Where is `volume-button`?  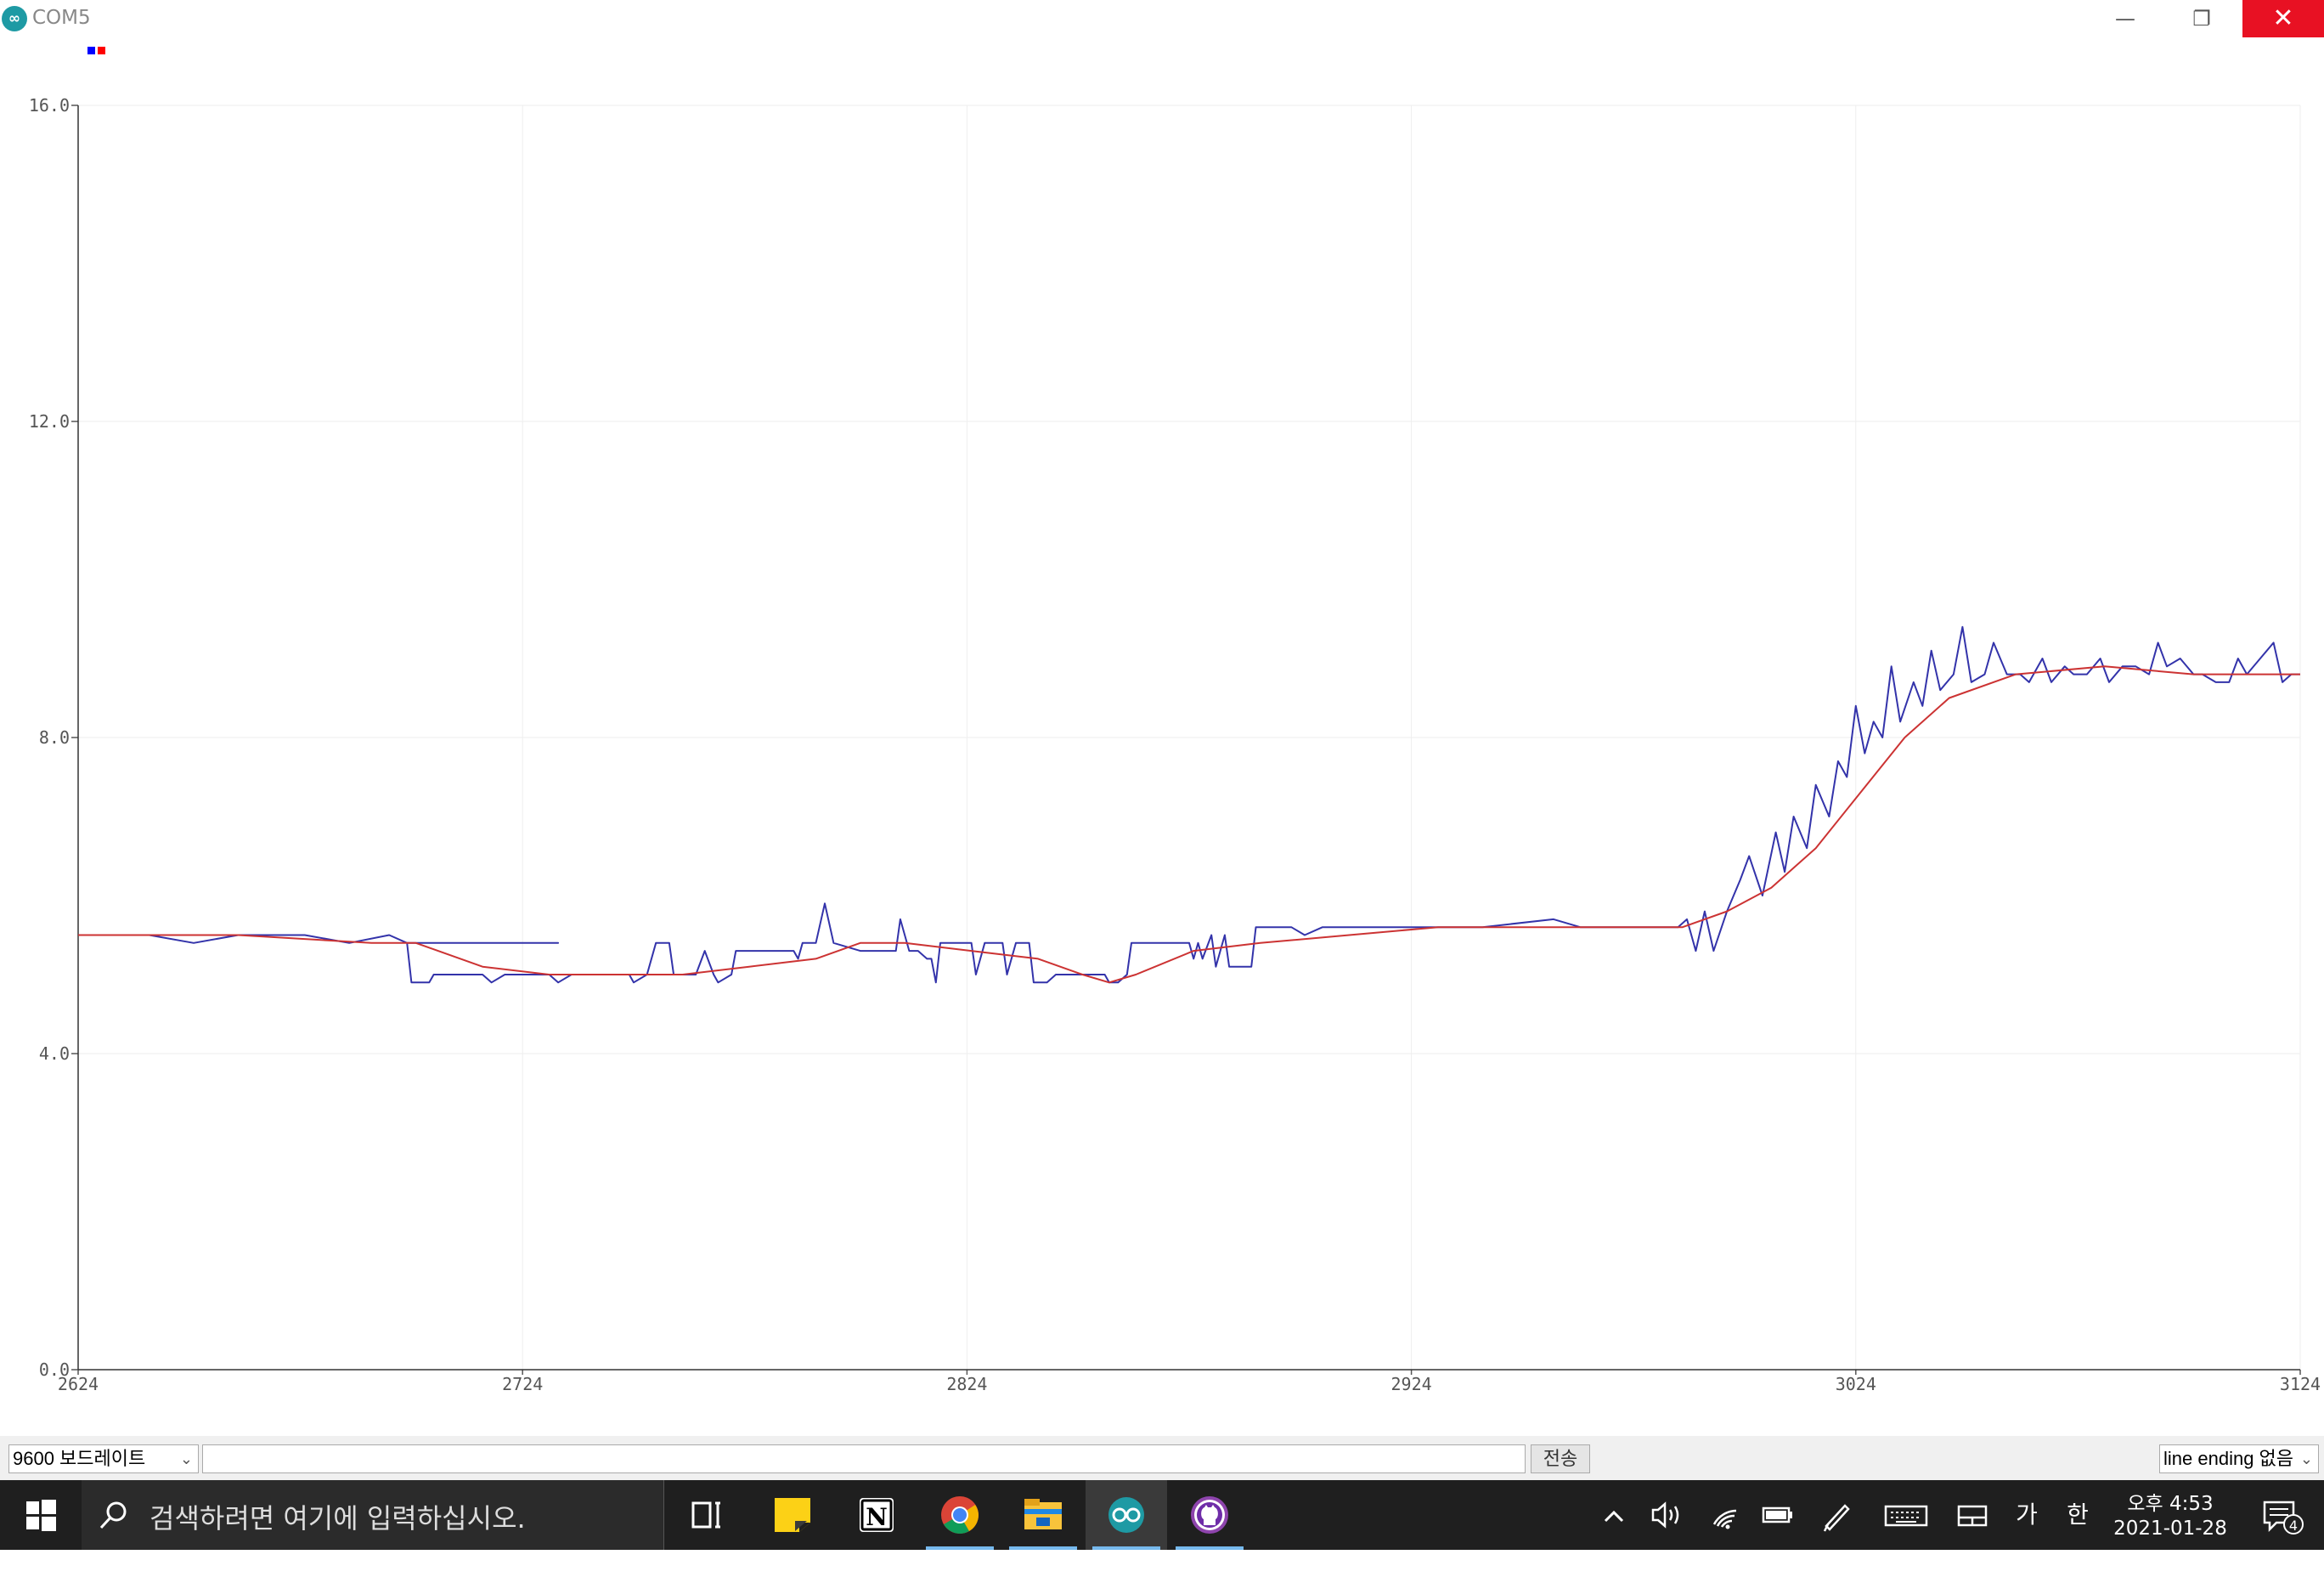
volume-button is located at coordinates (1667, 1515).